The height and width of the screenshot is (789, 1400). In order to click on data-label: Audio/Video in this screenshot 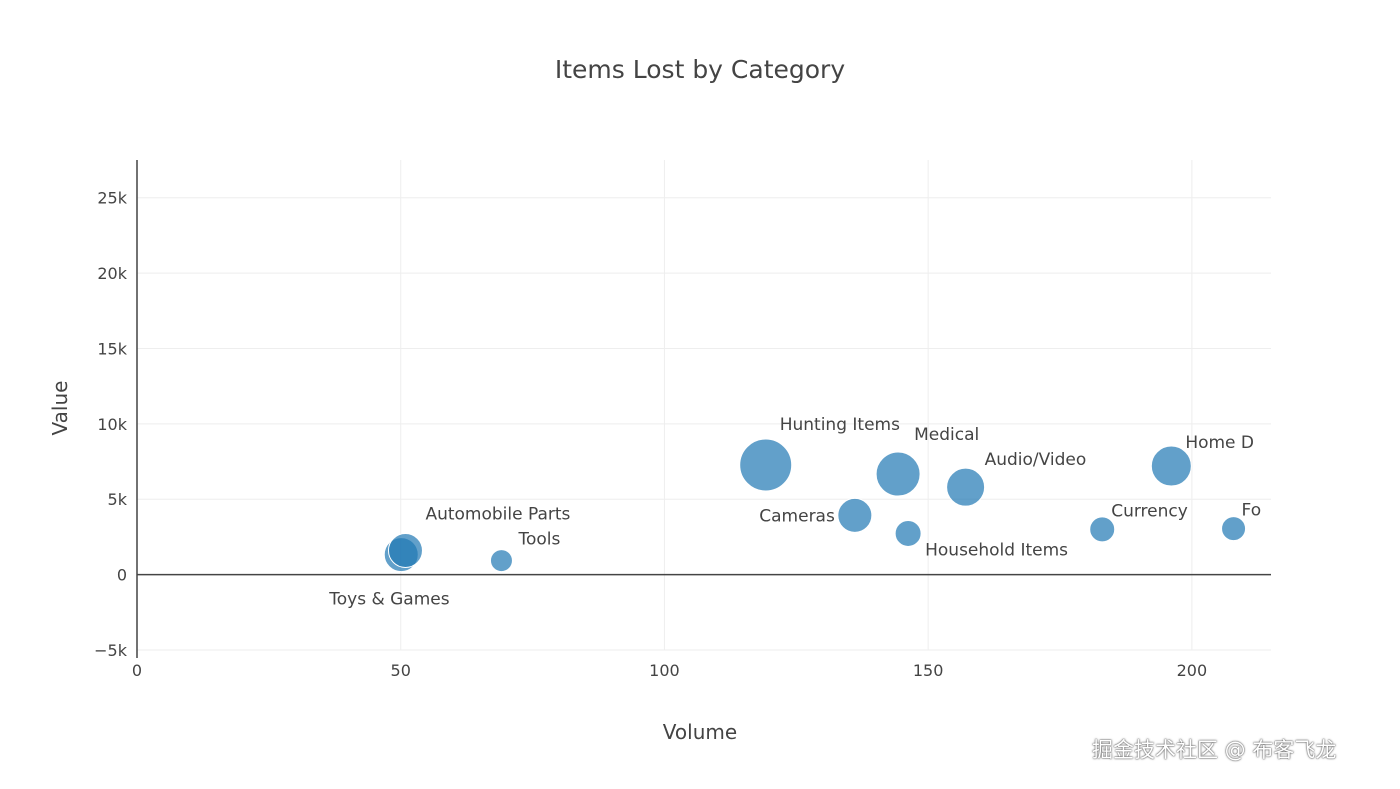, I will do `click(1036, 460)`.